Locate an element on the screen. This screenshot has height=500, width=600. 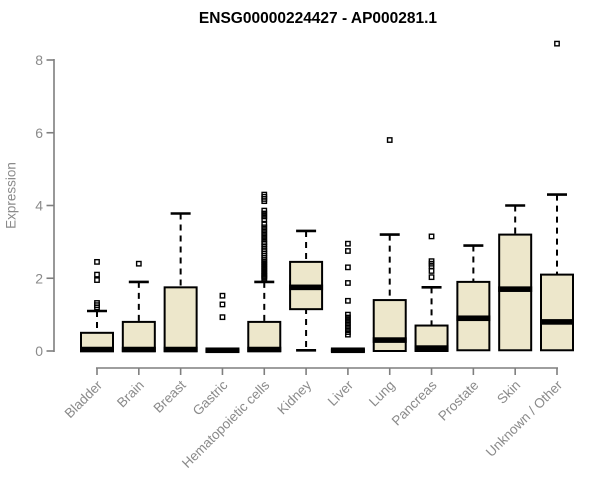
boxplot-bladder is located at coordinates (97, 305).